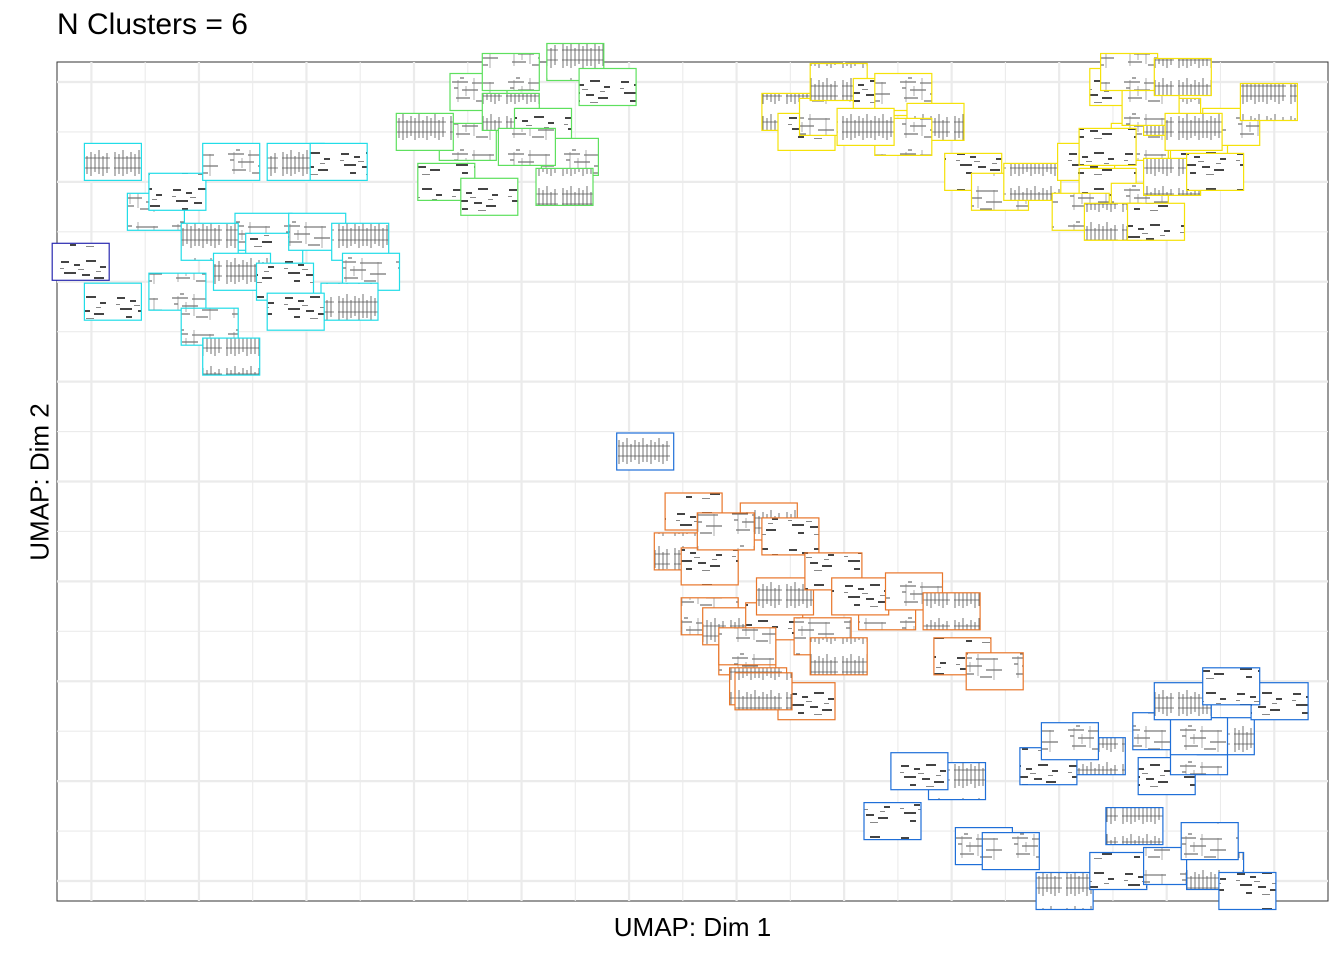 The height and width of the screenshot is (960, 1344). Describe the element at coordinates (152, 24) in the screenshot. I see `chart-title: N Clusters = 6` at that location.